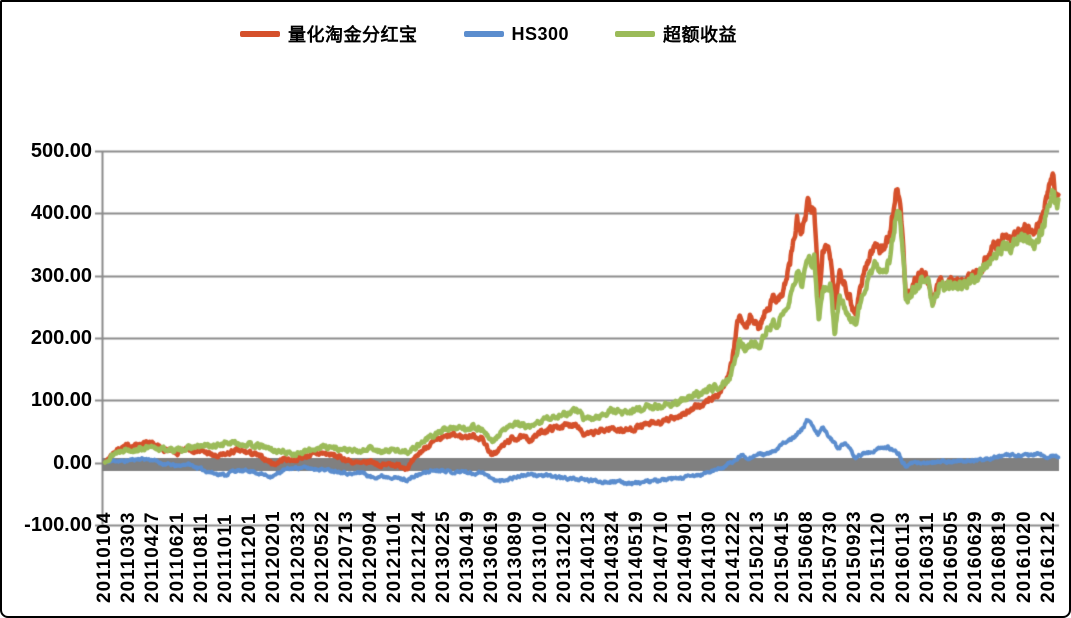  I want to click on y-axis-tick-label: 300.00, so click(61, 275).